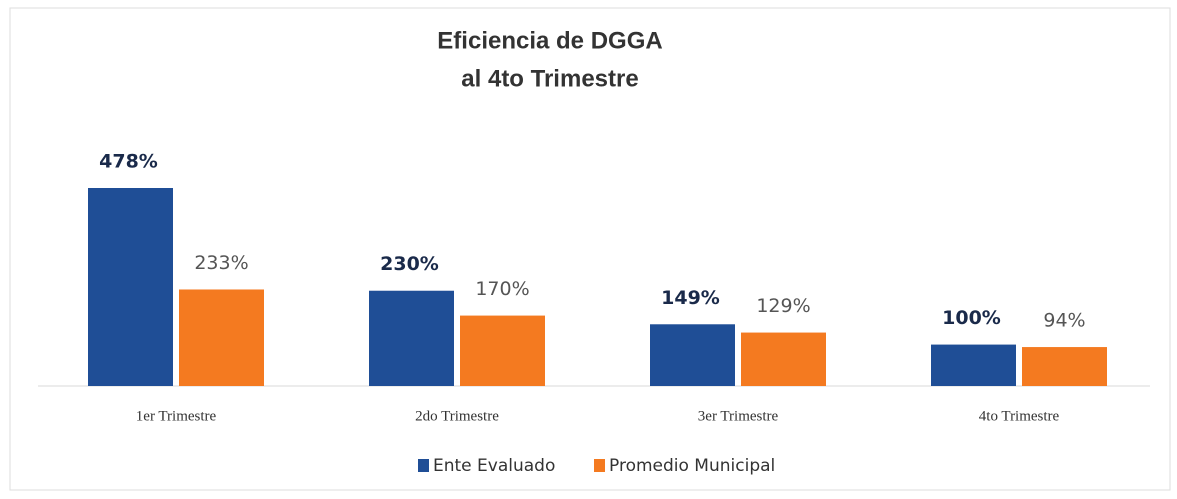 The image size is (1177, 499). What do you see at coordinates (692, 466) in the screenshot?
I see `legend-label: Promedio Municipal` at bounding box center [692, 466].